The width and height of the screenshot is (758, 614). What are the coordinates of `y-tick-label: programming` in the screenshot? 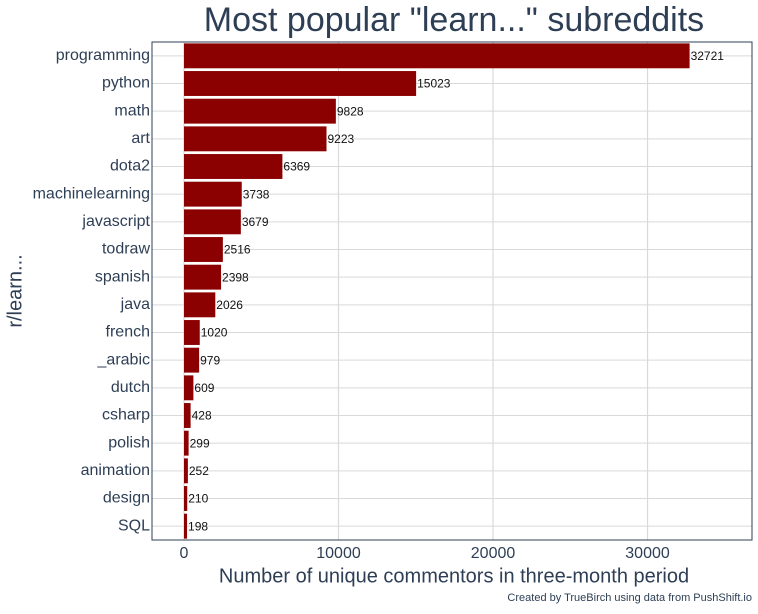 It's located at (103, 55).